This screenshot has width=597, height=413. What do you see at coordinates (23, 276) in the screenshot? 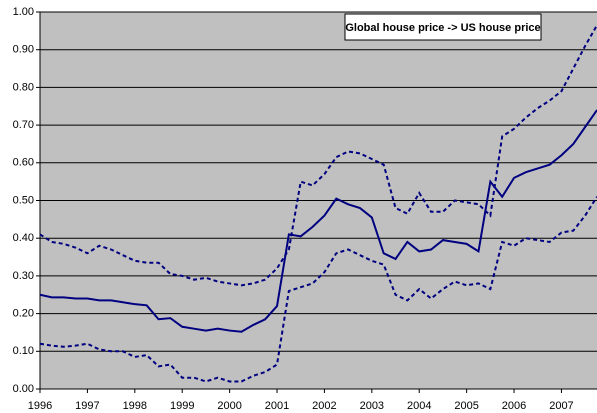
I see `y-tick-label: 0.30` at bounding box center [23, 276].